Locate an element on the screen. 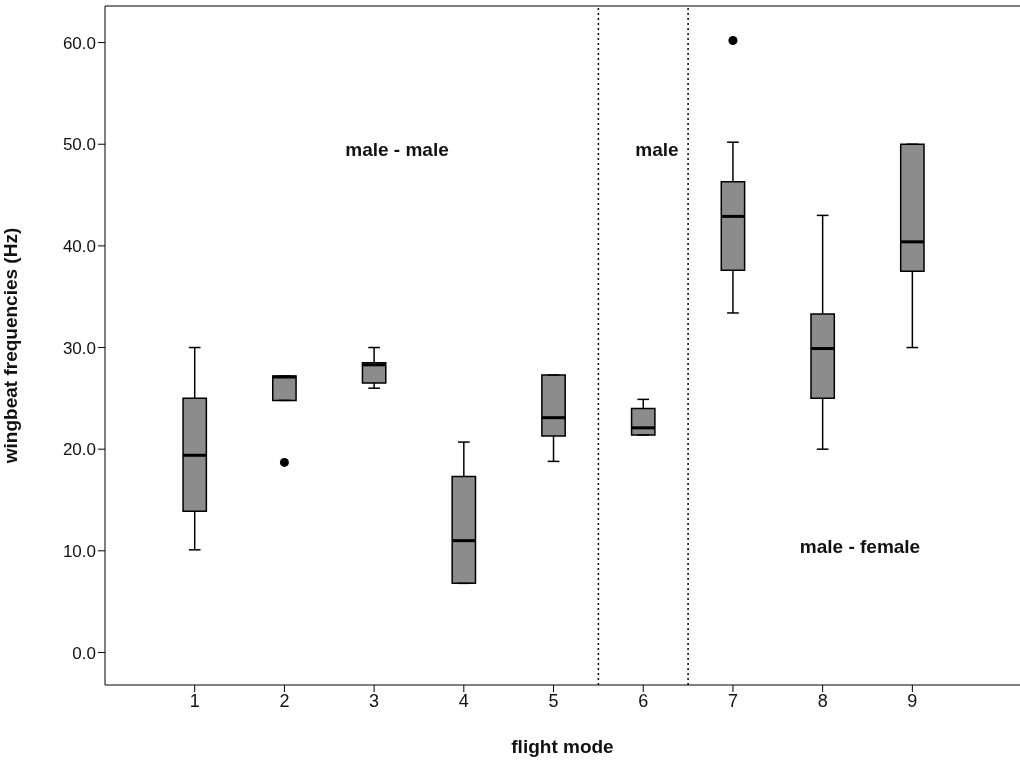 This screenshot has width=1020, height=760. x-tick-label: 5 is located at coordinates (553, 700).